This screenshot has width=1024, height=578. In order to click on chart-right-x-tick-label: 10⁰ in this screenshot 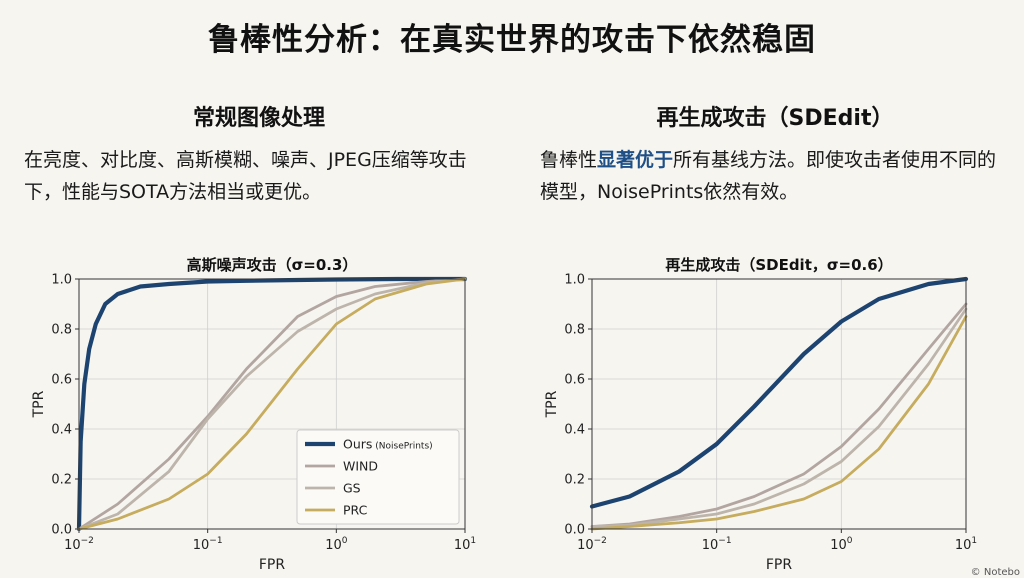, I will do `click(841, 544)`.